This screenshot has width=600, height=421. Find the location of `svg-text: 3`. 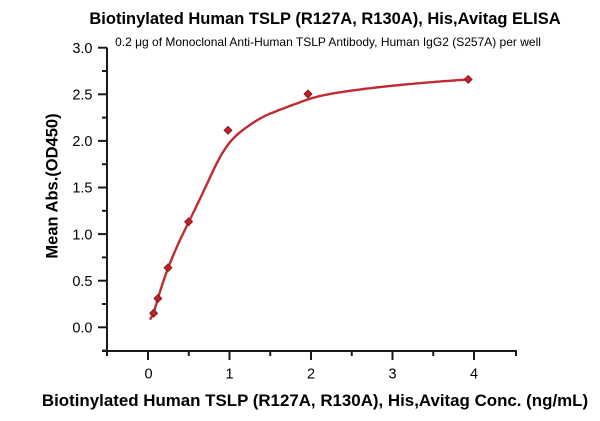

svg-text: 3 is located at coordinates (392, 374).